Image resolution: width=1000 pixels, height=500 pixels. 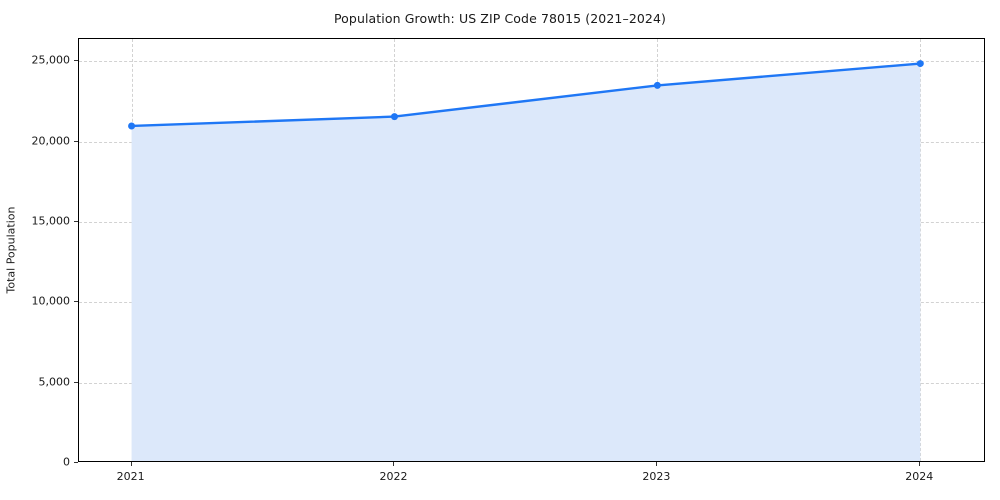 What do you see at coordinates (51, 60) in the screenshot?
I see `y-tick-label: 25,000` at bounding box center [51, 60].